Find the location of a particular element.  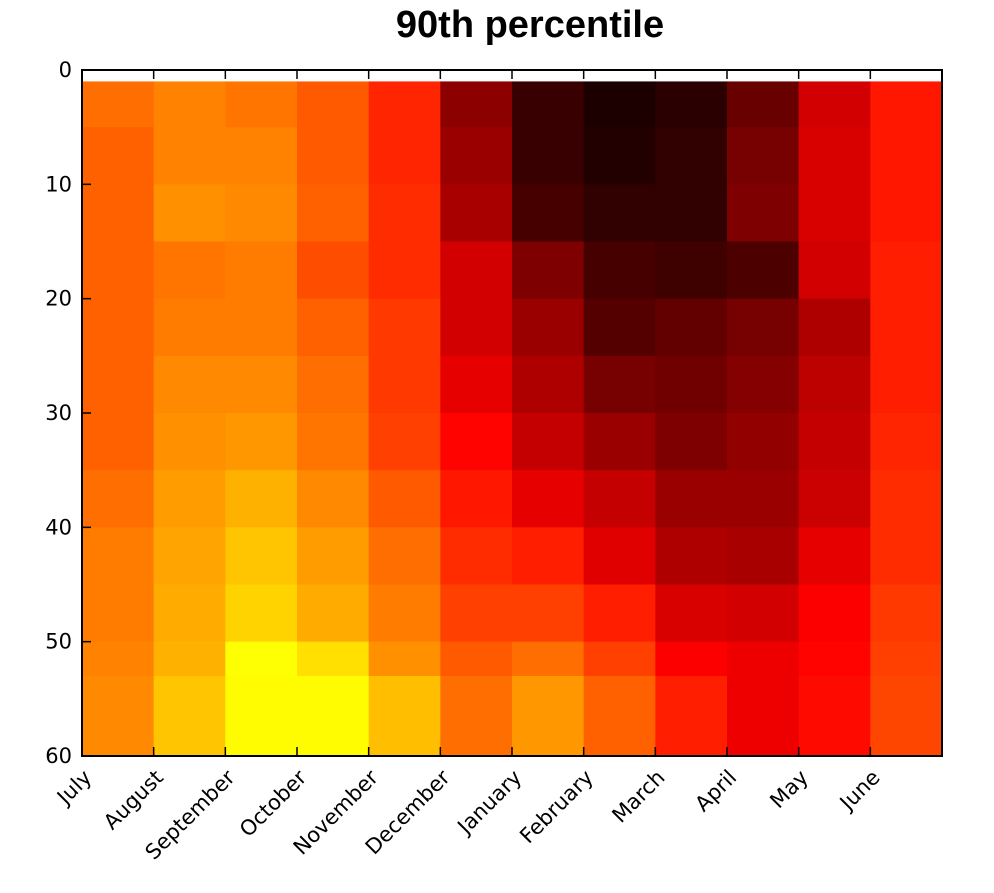

x-tick-label: February is located at coordinates (556, 806).